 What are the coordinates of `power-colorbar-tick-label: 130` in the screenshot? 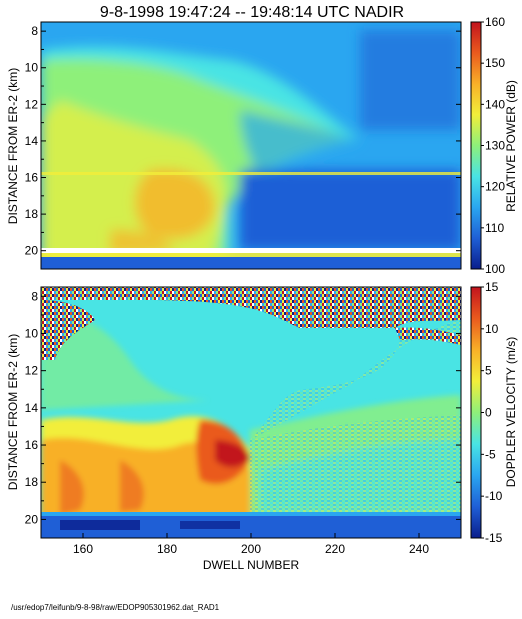 It's located at (495, 146).